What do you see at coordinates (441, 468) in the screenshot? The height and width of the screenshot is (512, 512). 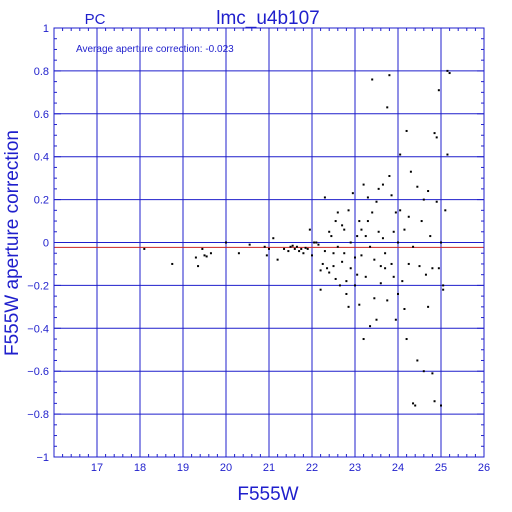 I see `x-tick-label: 25` at bounding box center [441, 468].